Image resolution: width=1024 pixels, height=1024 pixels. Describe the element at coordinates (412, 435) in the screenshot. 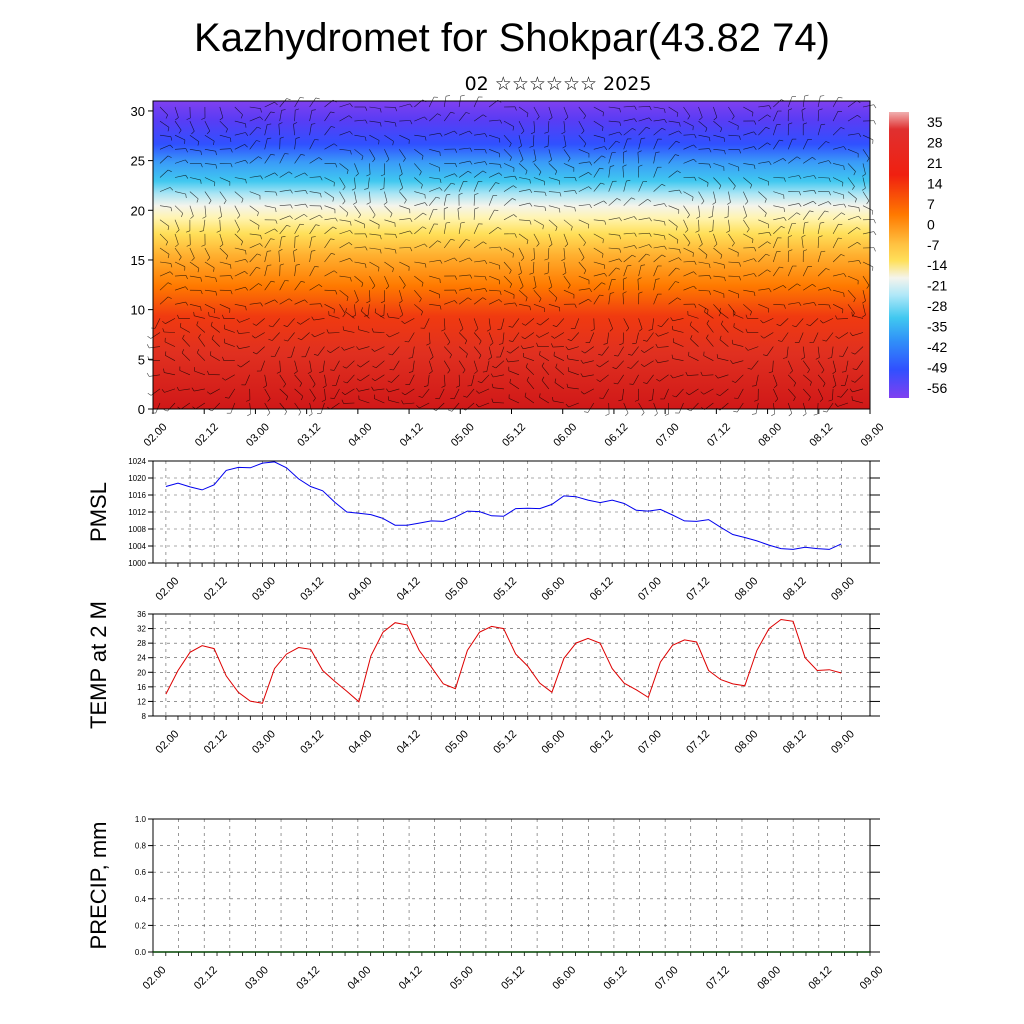

I see `x-tick-label: 04.12` at that location.